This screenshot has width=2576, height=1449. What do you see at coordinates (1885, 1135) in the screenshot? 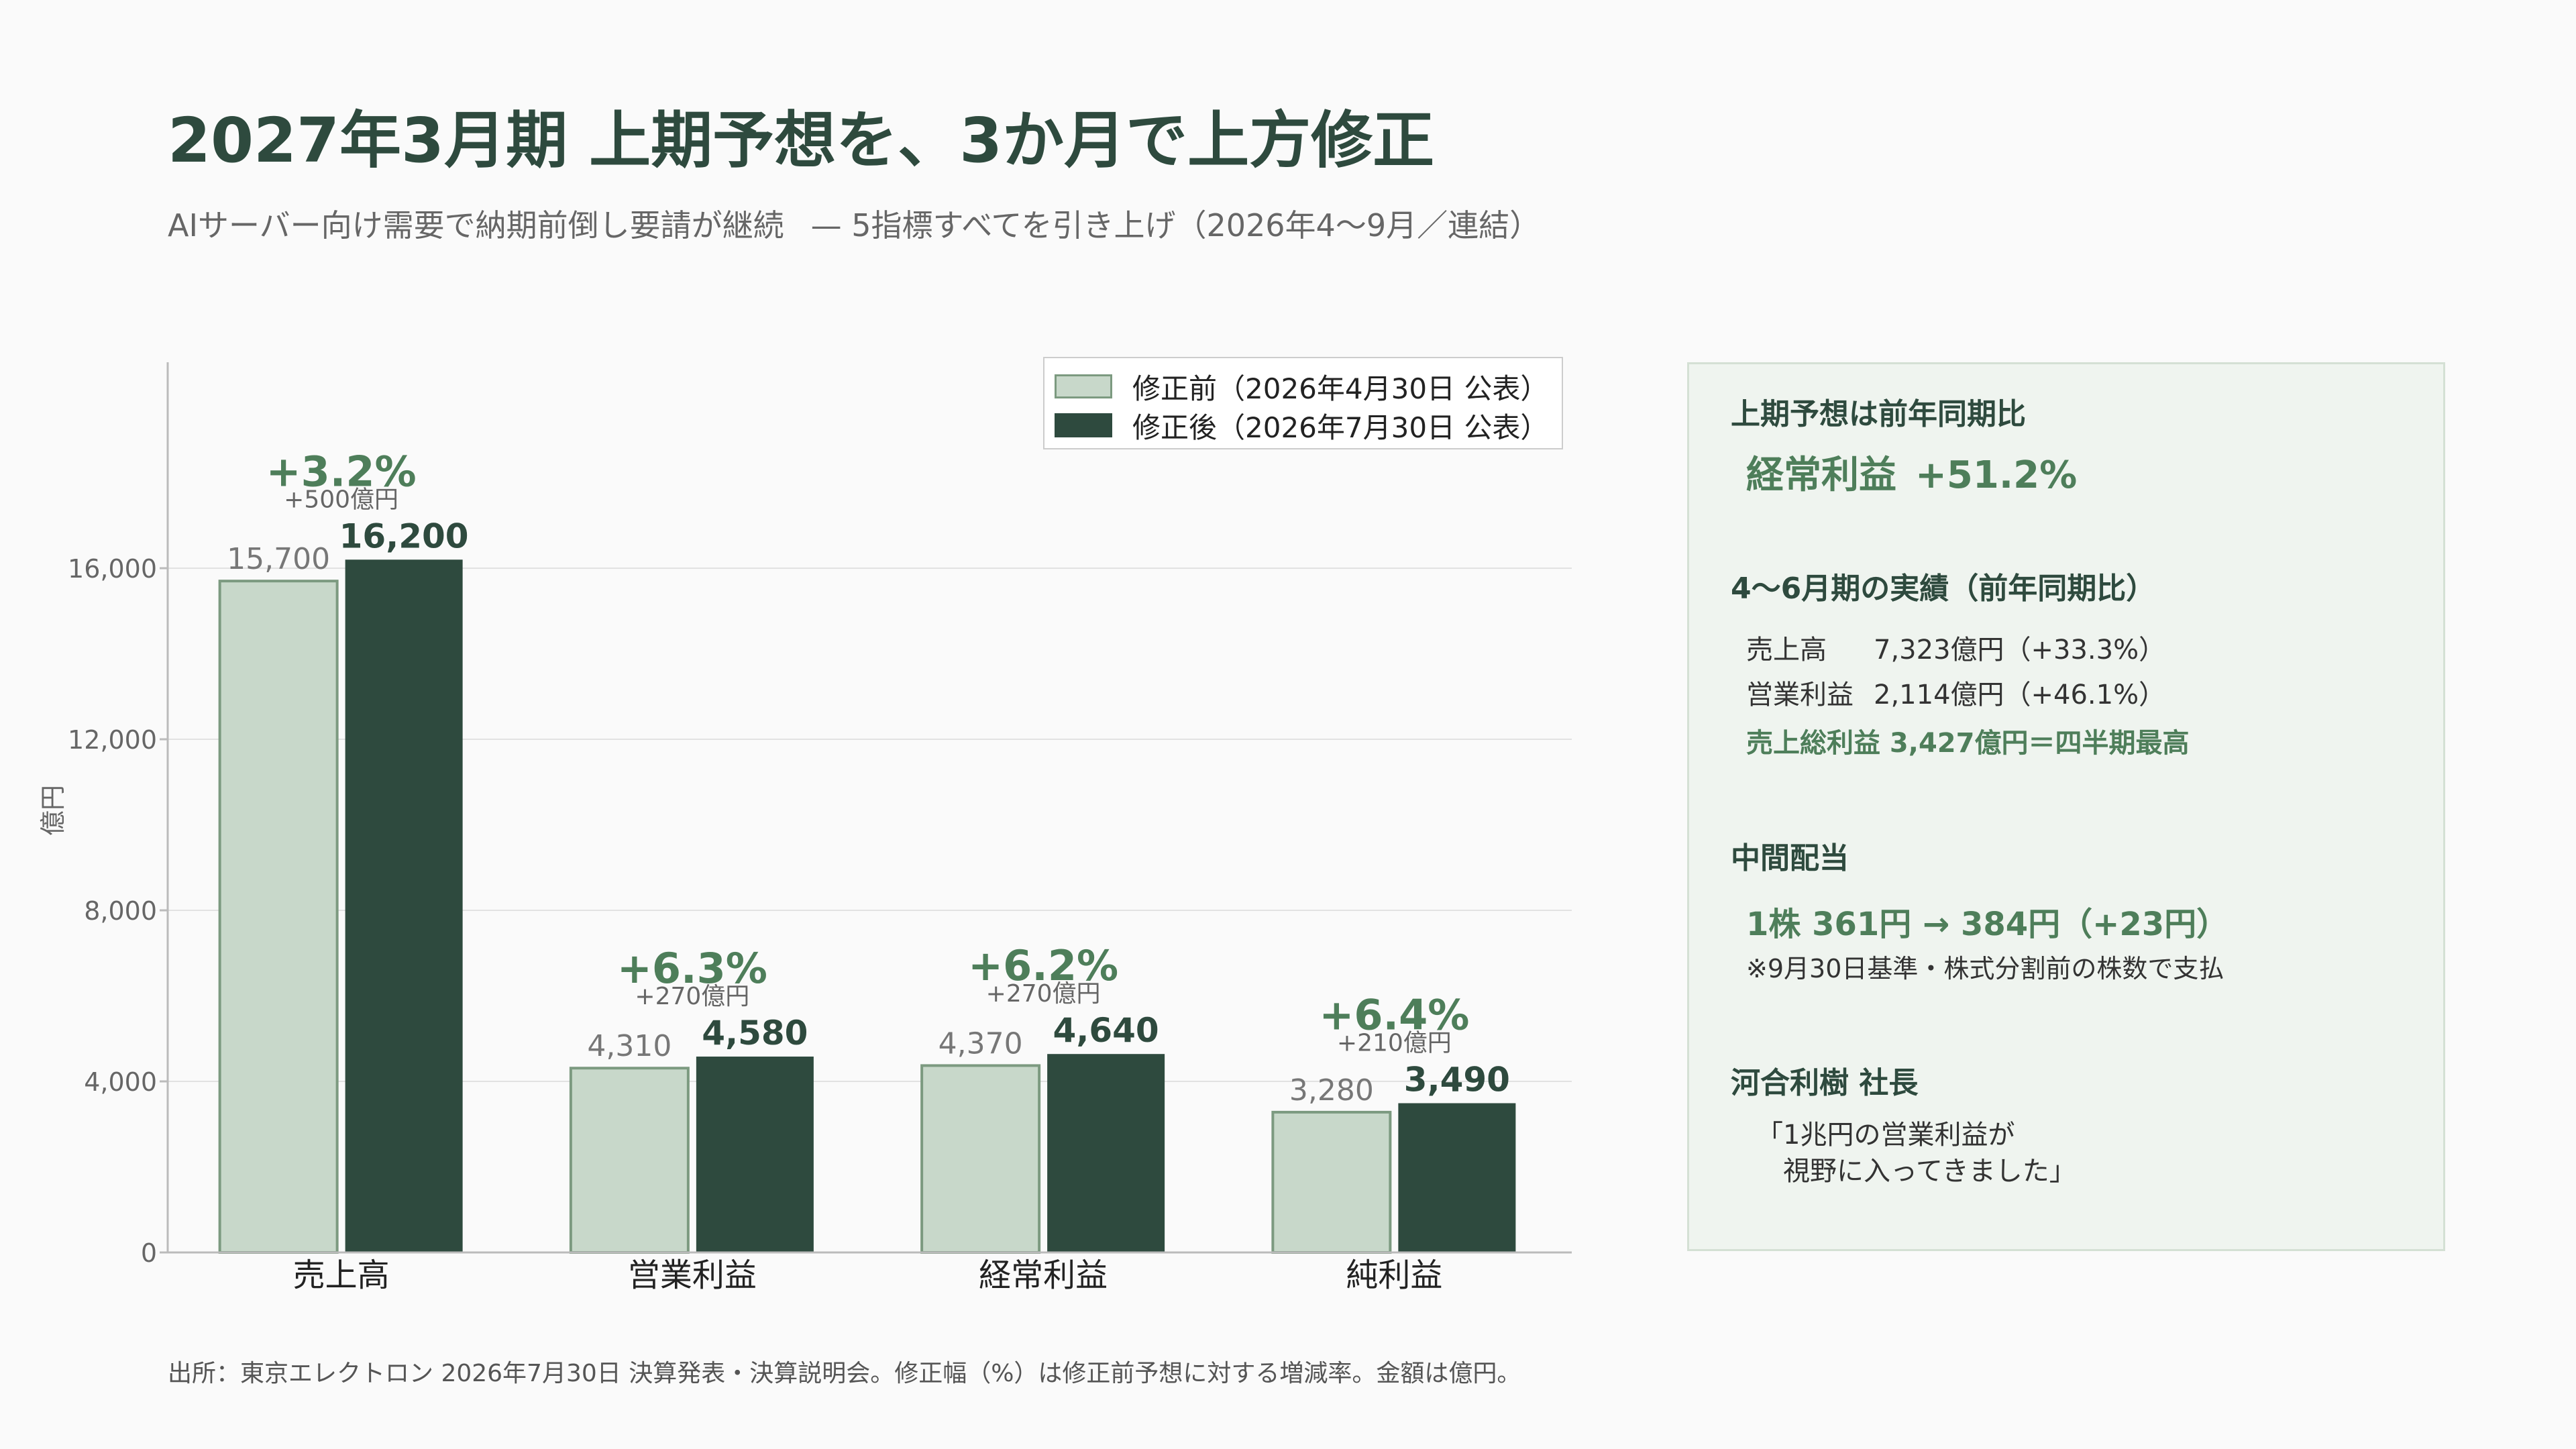
I see `ceo-quote-line1: 「1兆円の営業利益が` at bounding box center [1885, 1135].